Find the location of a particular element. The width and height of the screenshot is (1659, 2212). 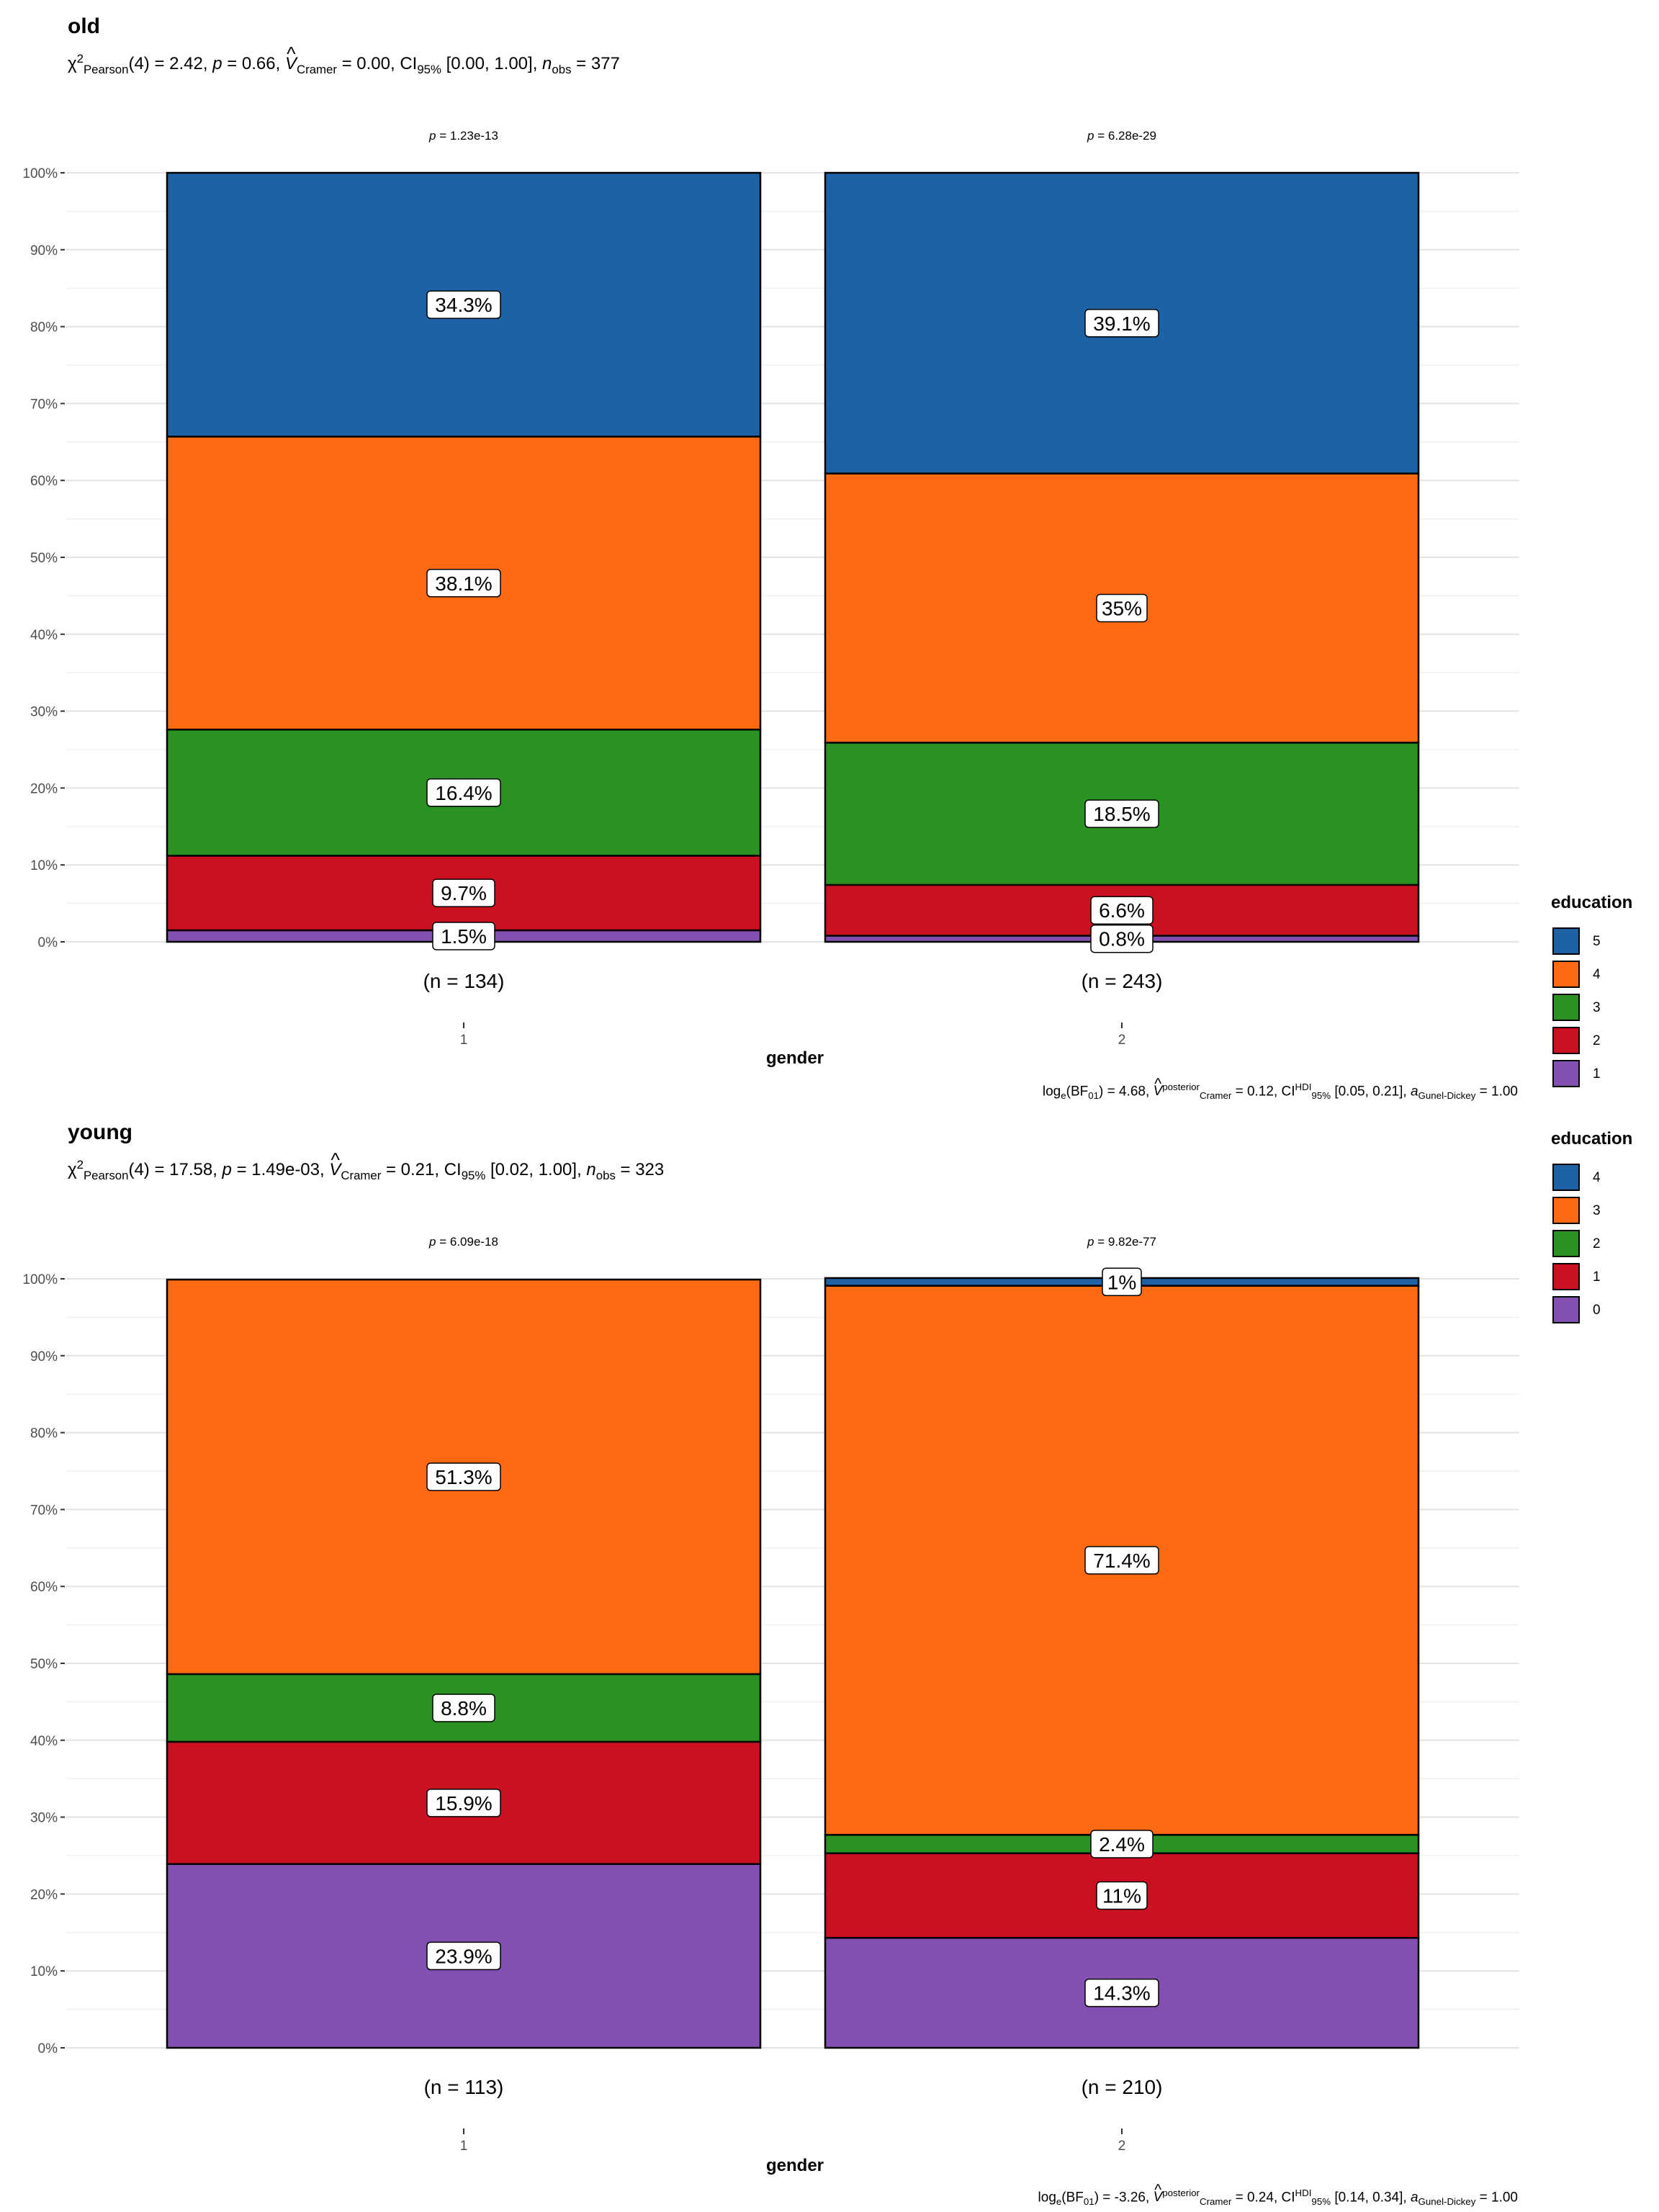

data-label: 39.1% is located at coordinates (1121, 324).